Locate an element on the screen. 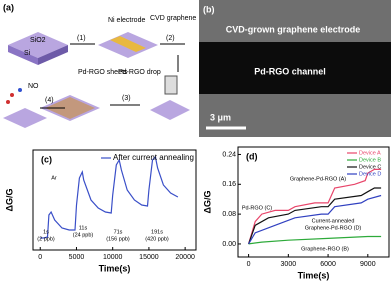  panel-label: (b) is located at coordinates (209, 9).